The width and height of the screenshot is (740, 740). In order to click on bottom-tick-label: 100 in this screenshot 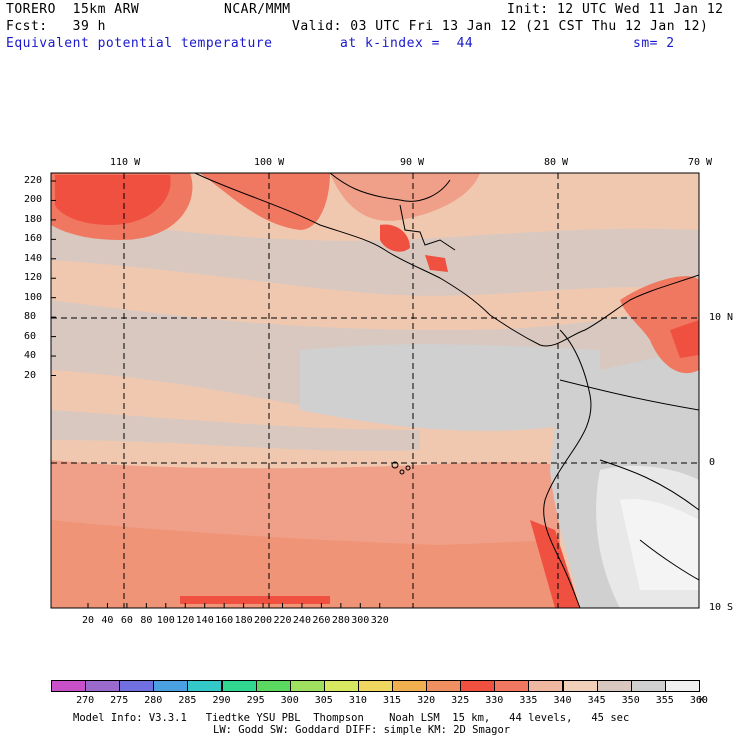, I will do `click(165, 620)`.